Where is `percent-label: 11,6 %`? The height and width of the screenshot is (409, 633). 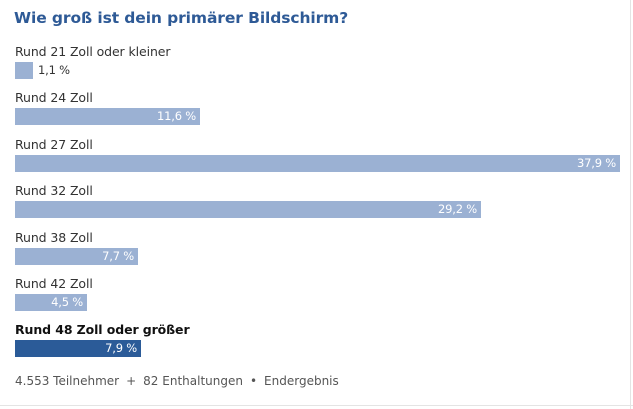
percent-label: 11,6 % is located at coordinates (176, 116).